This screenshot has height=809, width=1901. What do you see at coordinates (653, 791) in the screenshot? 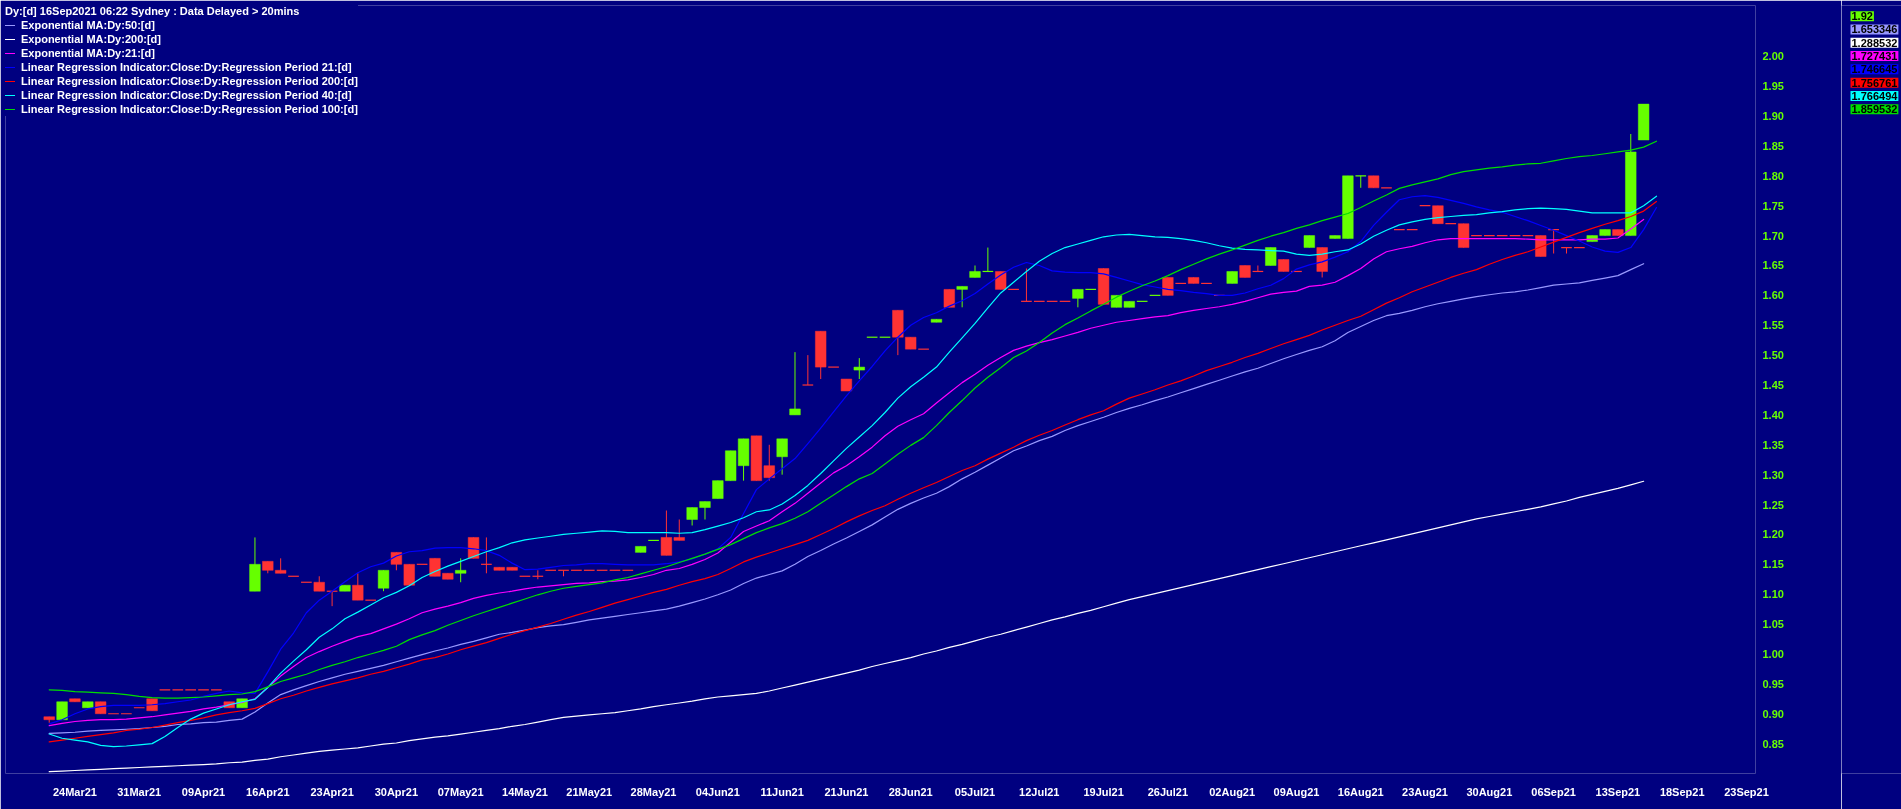
I see `x-tick-label: 28May21` at bounding box center [653, 791].